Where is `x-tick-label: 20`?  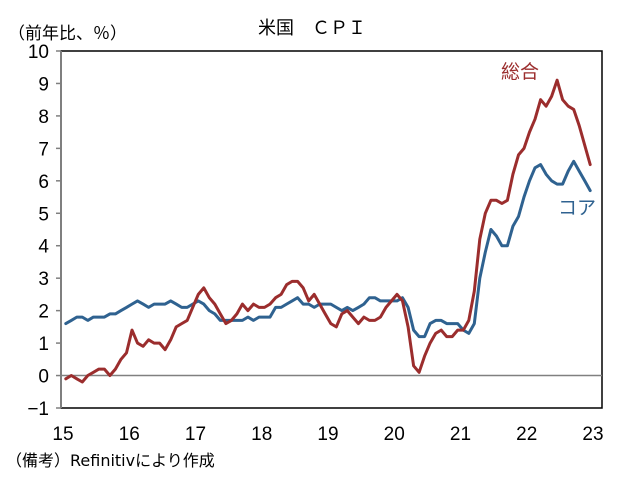
x-tick-label: 20 is located at coordinates (394, 434).